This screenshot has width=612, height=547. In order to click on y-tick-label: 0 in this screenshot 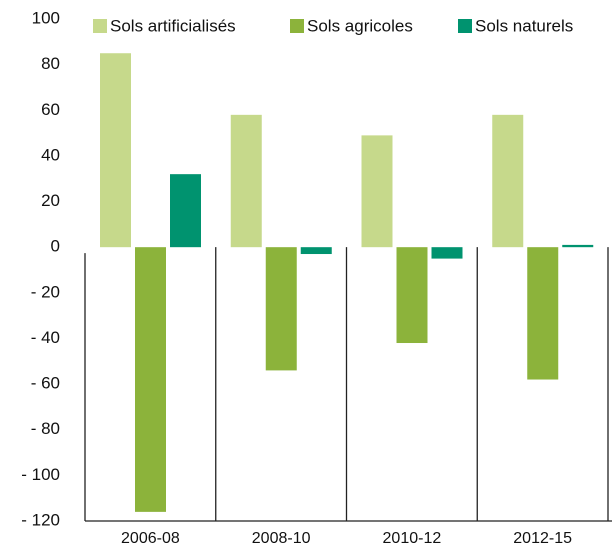, I will do `click(55, 246)`.